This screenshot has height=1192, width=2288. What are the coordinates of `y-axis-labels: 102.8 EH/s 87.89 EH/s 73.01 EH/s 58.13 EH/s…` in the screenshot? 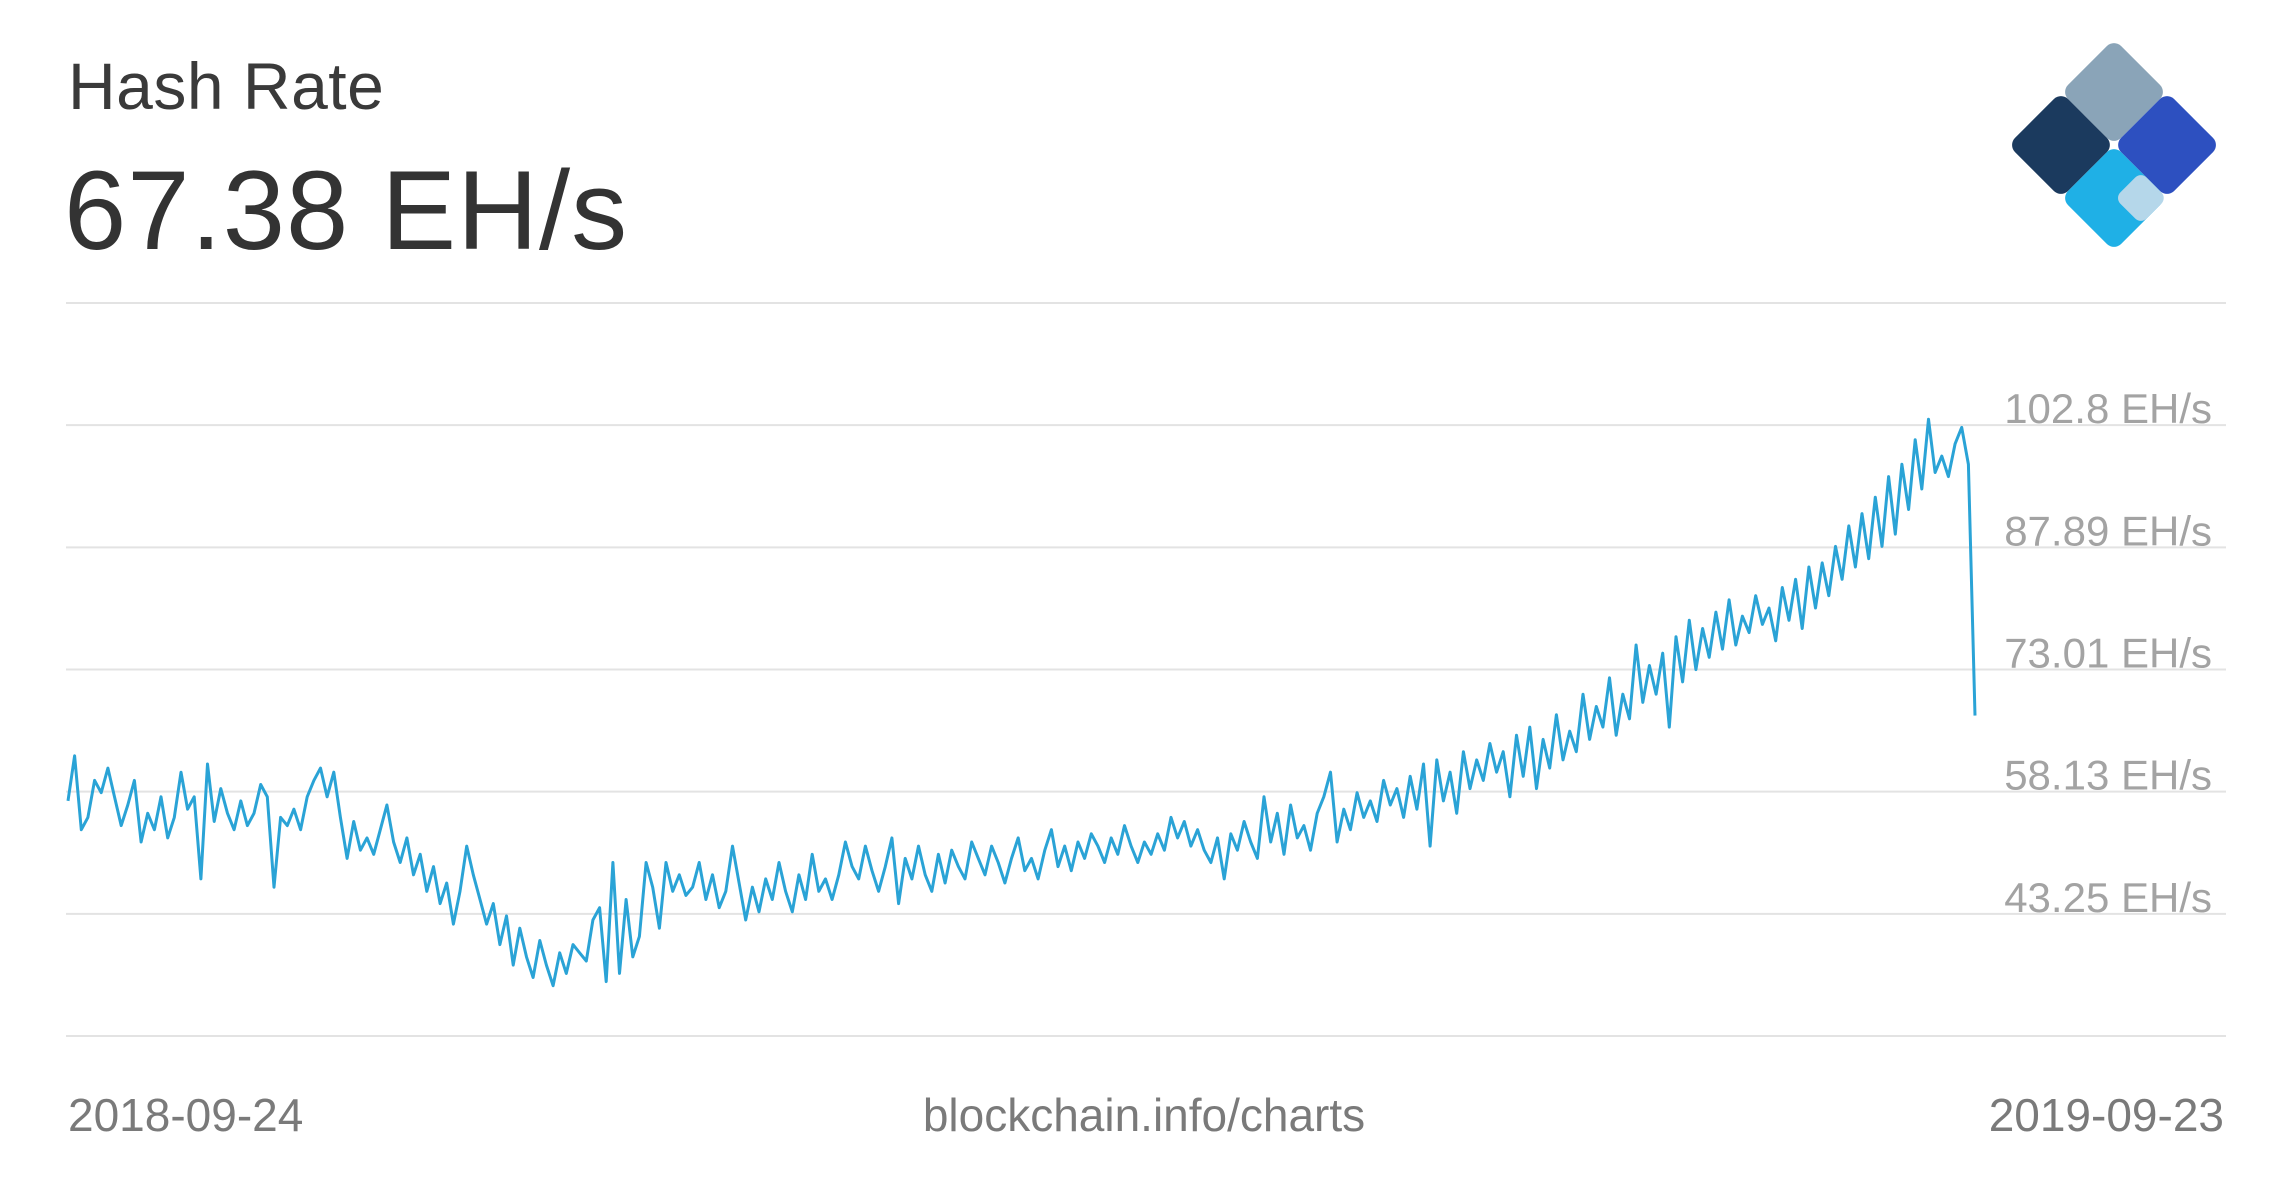 It's located at (2108, 653).